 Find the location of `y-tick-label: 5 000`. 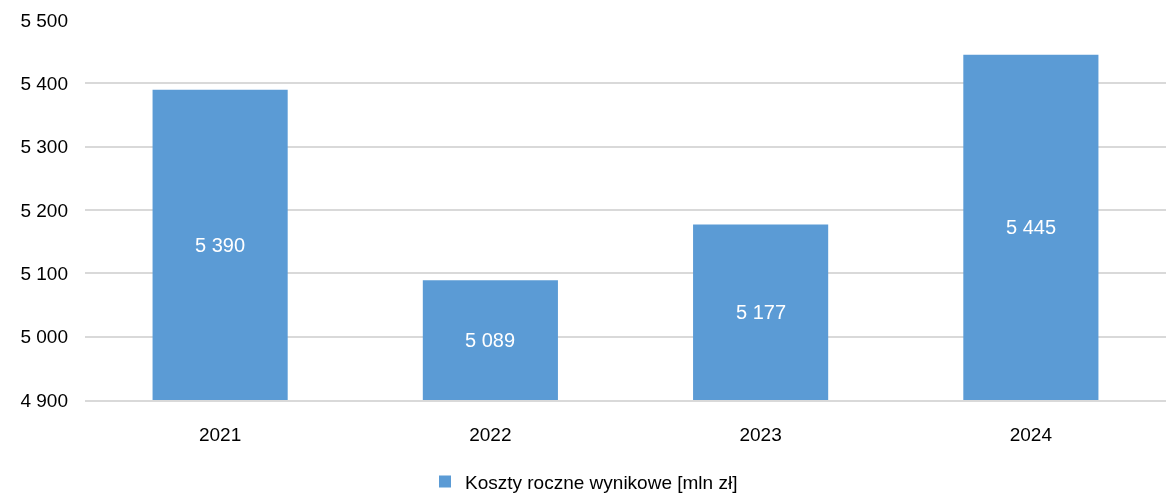

y-tick-label: 5 000 is located at coordinates (44, 337).